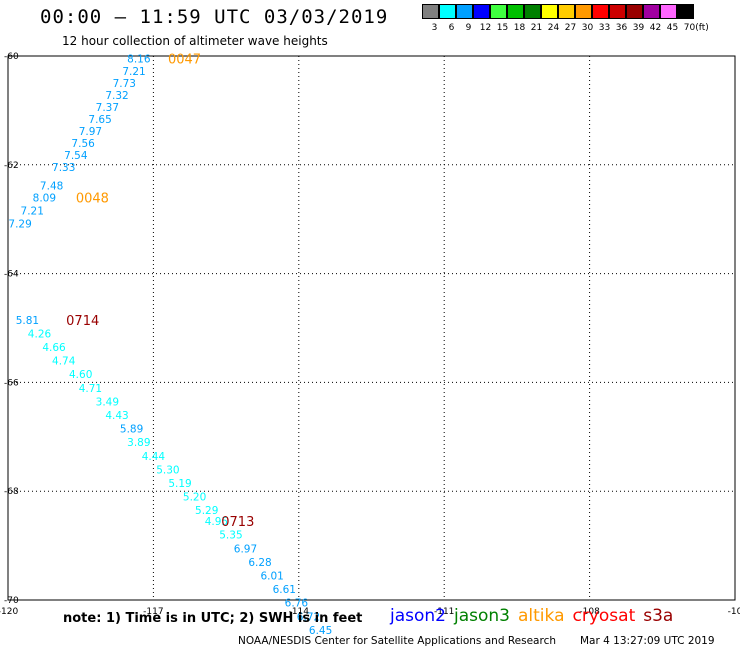 Image resolution: width=740 pixels, height=650 pixels. Describe the element at coordinates (27, 321) in the screenshot. I see `wave-height-point: 5.81` at that location.